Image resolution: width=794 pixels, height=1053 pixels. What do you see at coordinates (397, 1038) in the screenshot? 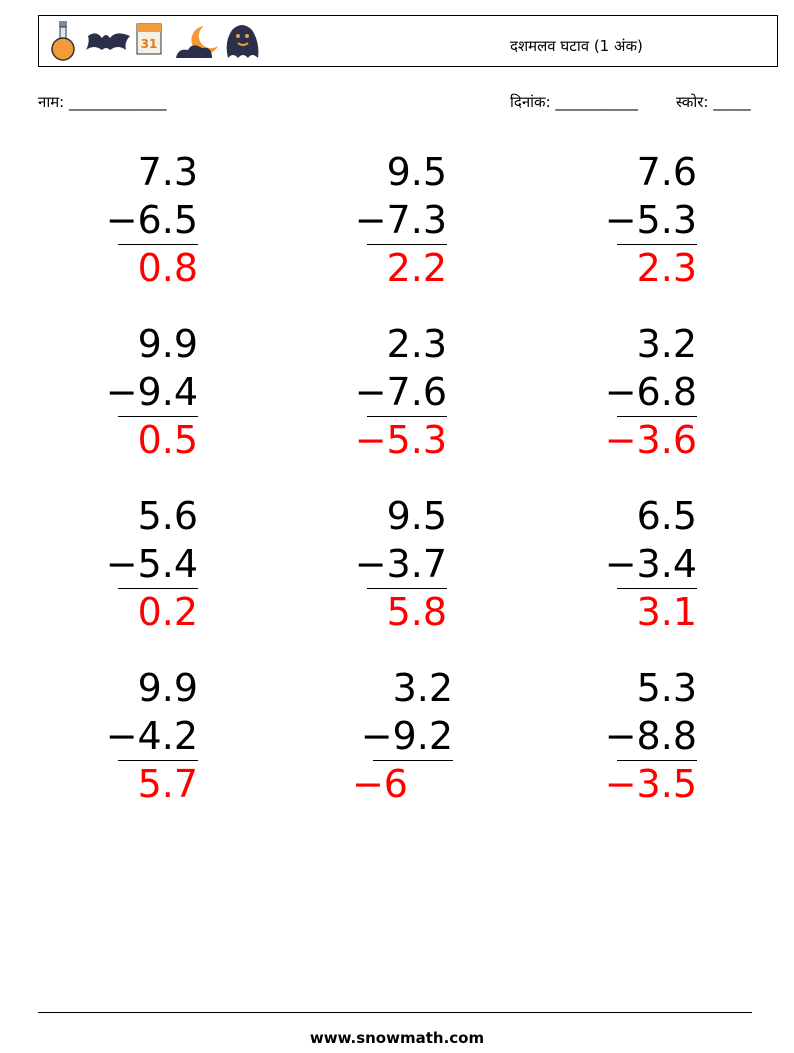
I see `footer-website: www.snowmath.com` at bounding box center [397, 1038].